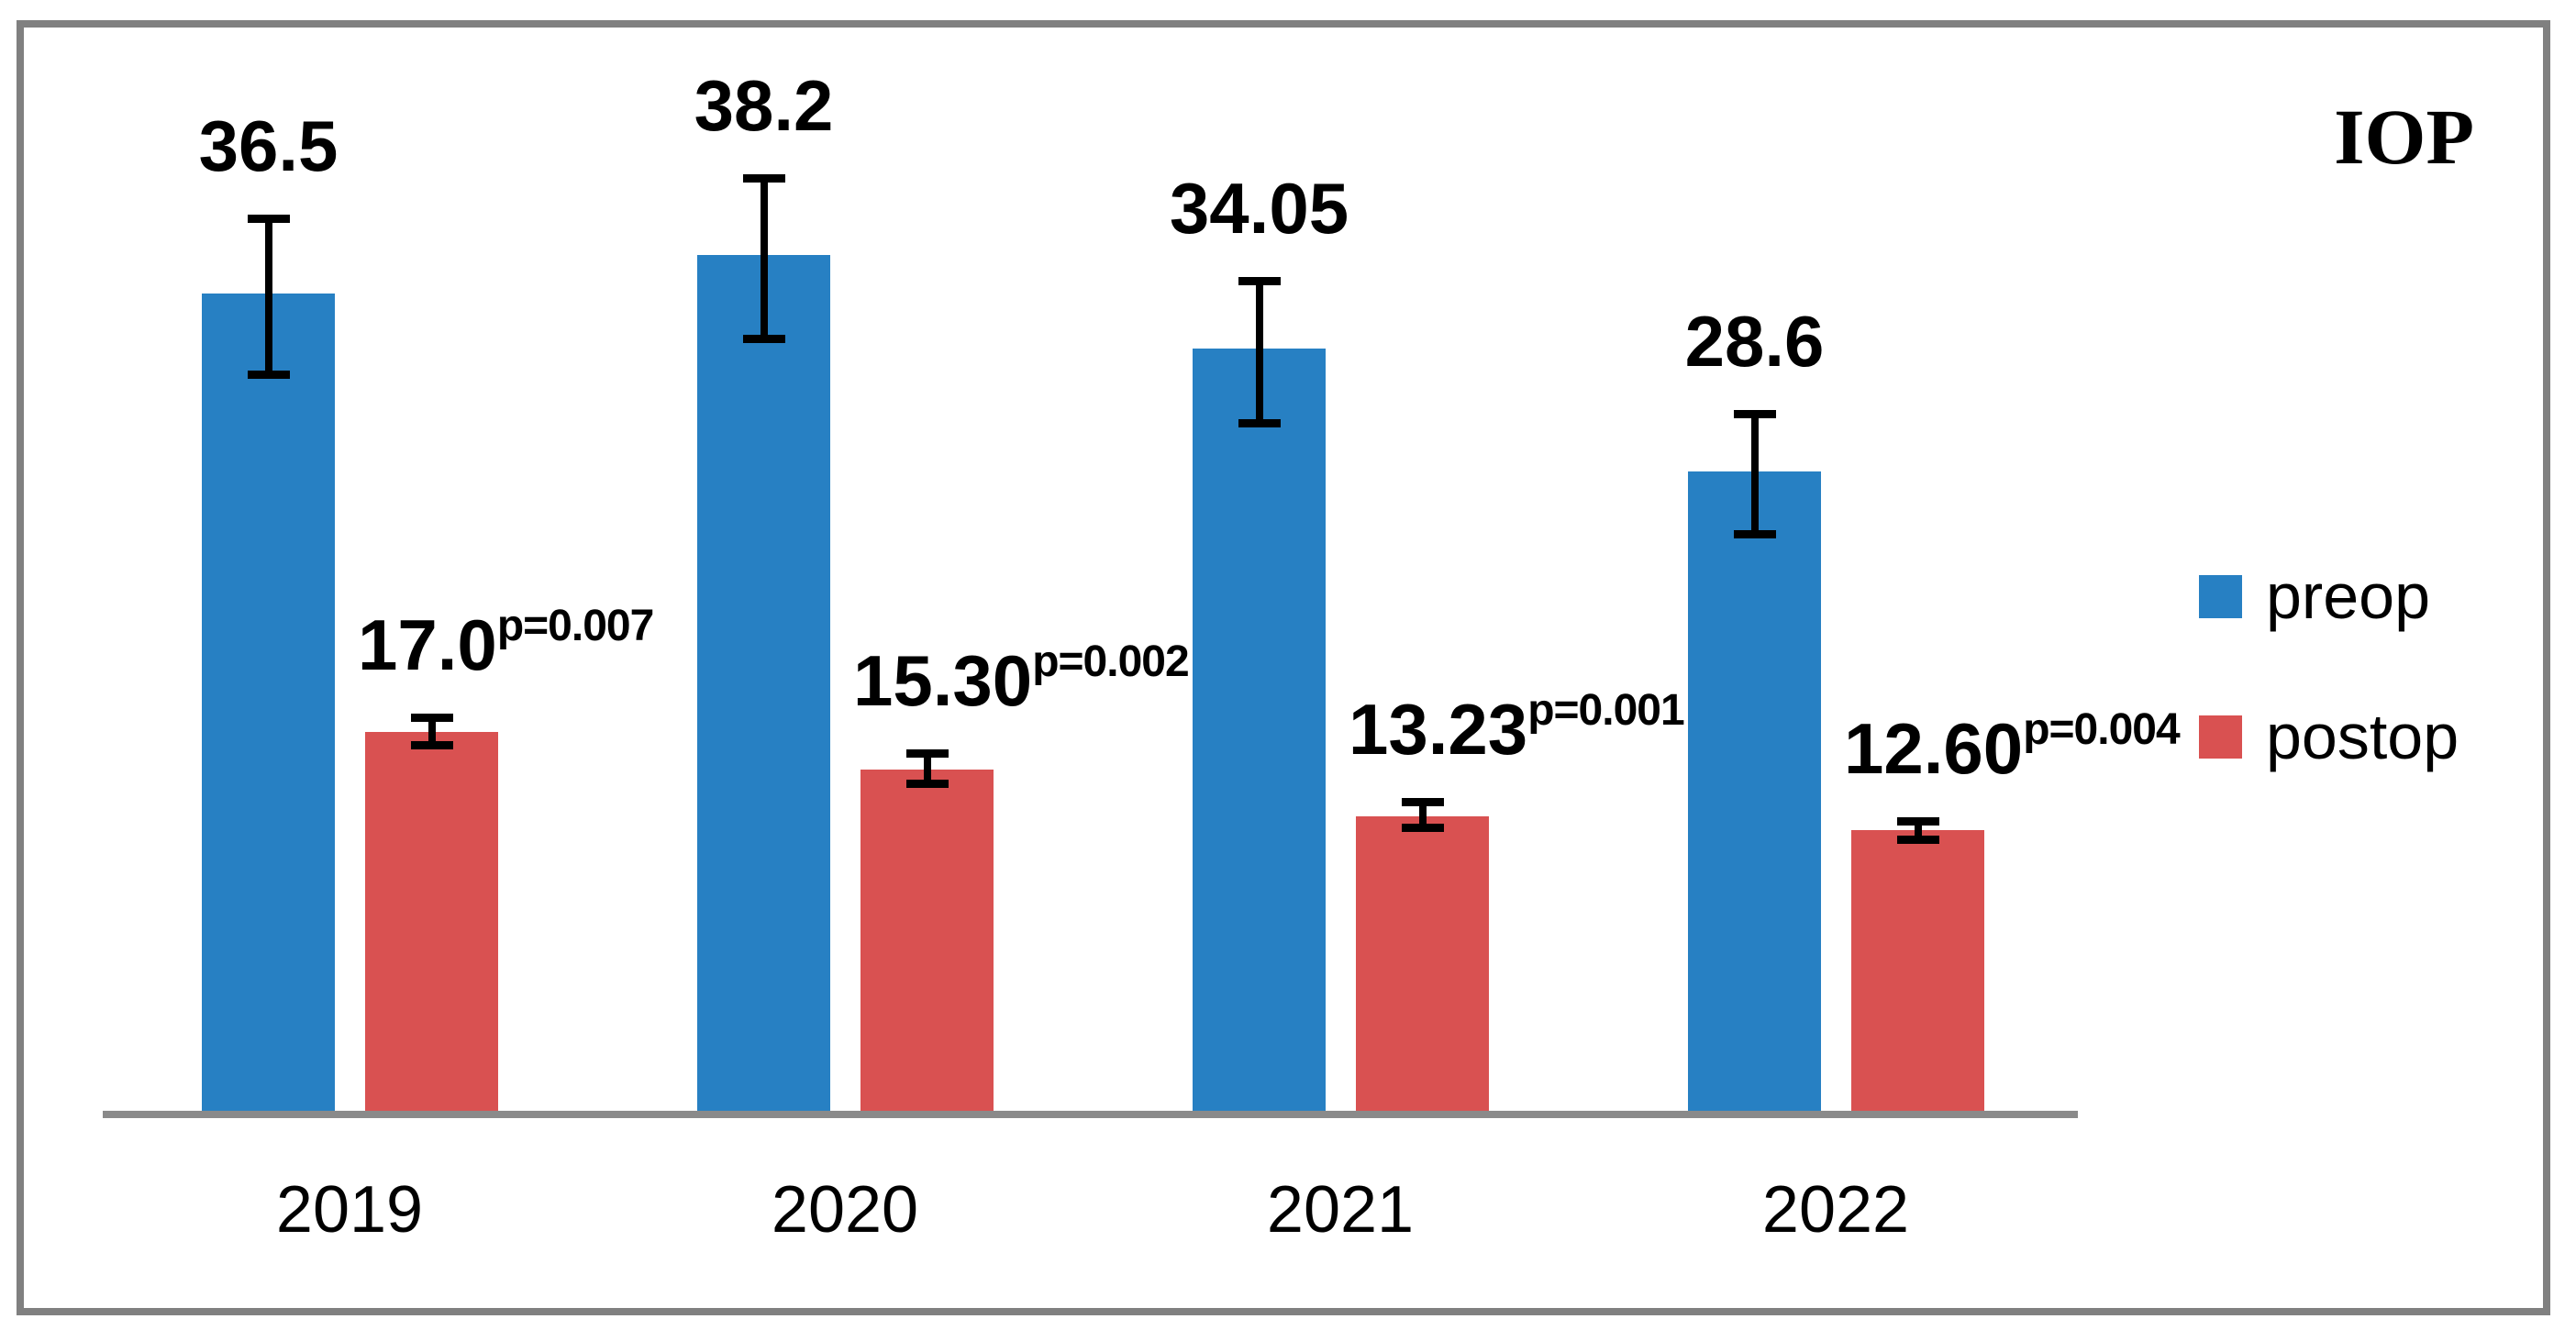  I want to click on x-axis-line, so click(1090, 1114).